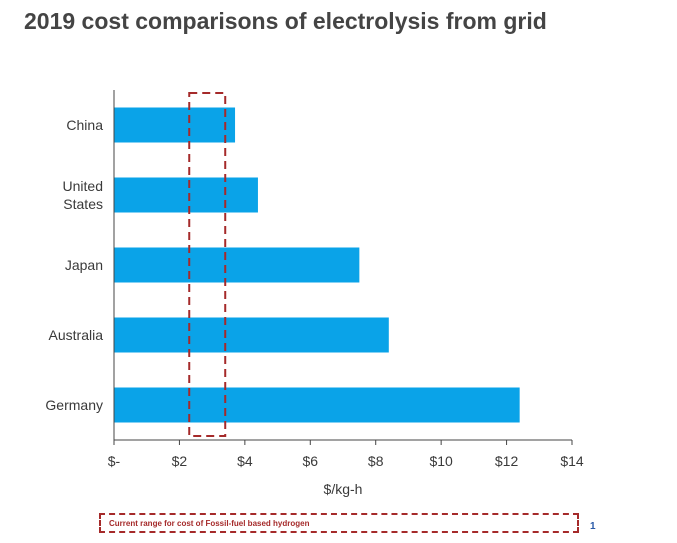 This screenshot has width=677, height=543. I want to click on x-tick-label-7: $14, so click(572, 461).